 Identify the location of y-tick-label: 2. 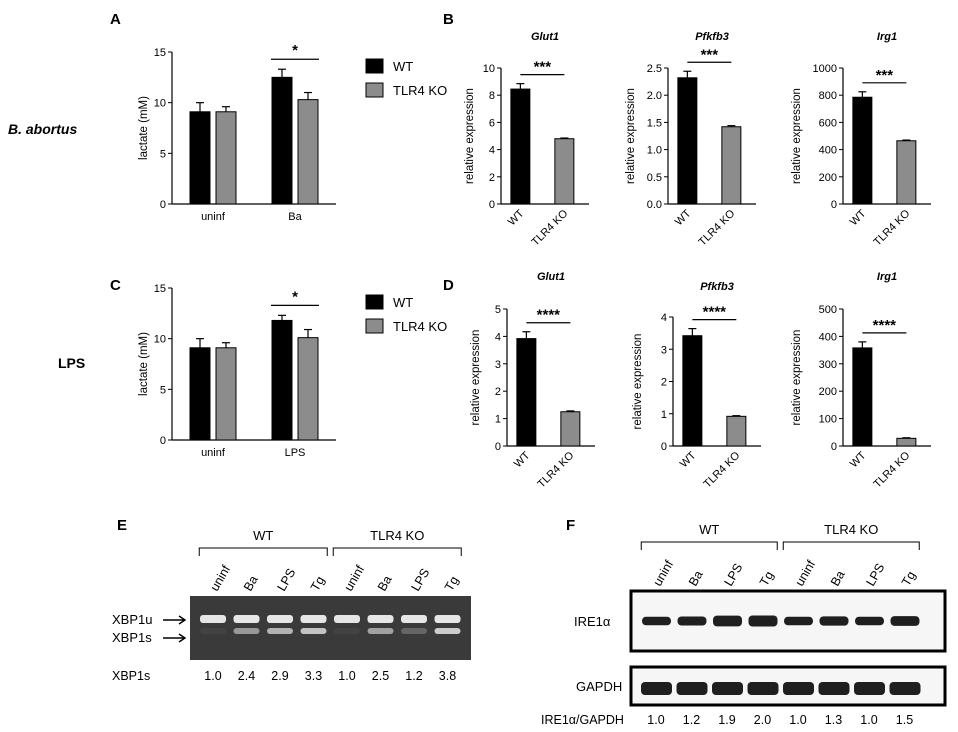
(492, 178).